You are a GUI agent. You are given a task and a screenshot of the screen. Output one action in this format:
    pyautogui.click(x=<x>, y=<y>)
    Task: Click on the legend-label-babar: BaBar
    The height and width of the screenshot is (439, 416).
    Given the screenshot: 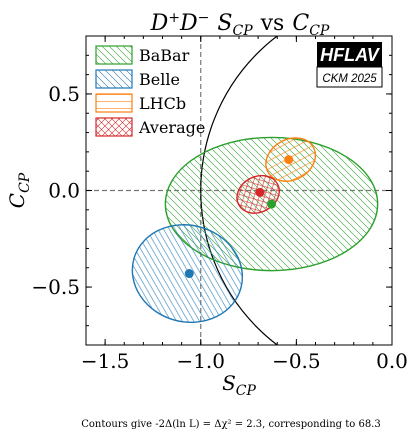 What is the action you would take?
    pyautogui.click(x=164, y=55)
    